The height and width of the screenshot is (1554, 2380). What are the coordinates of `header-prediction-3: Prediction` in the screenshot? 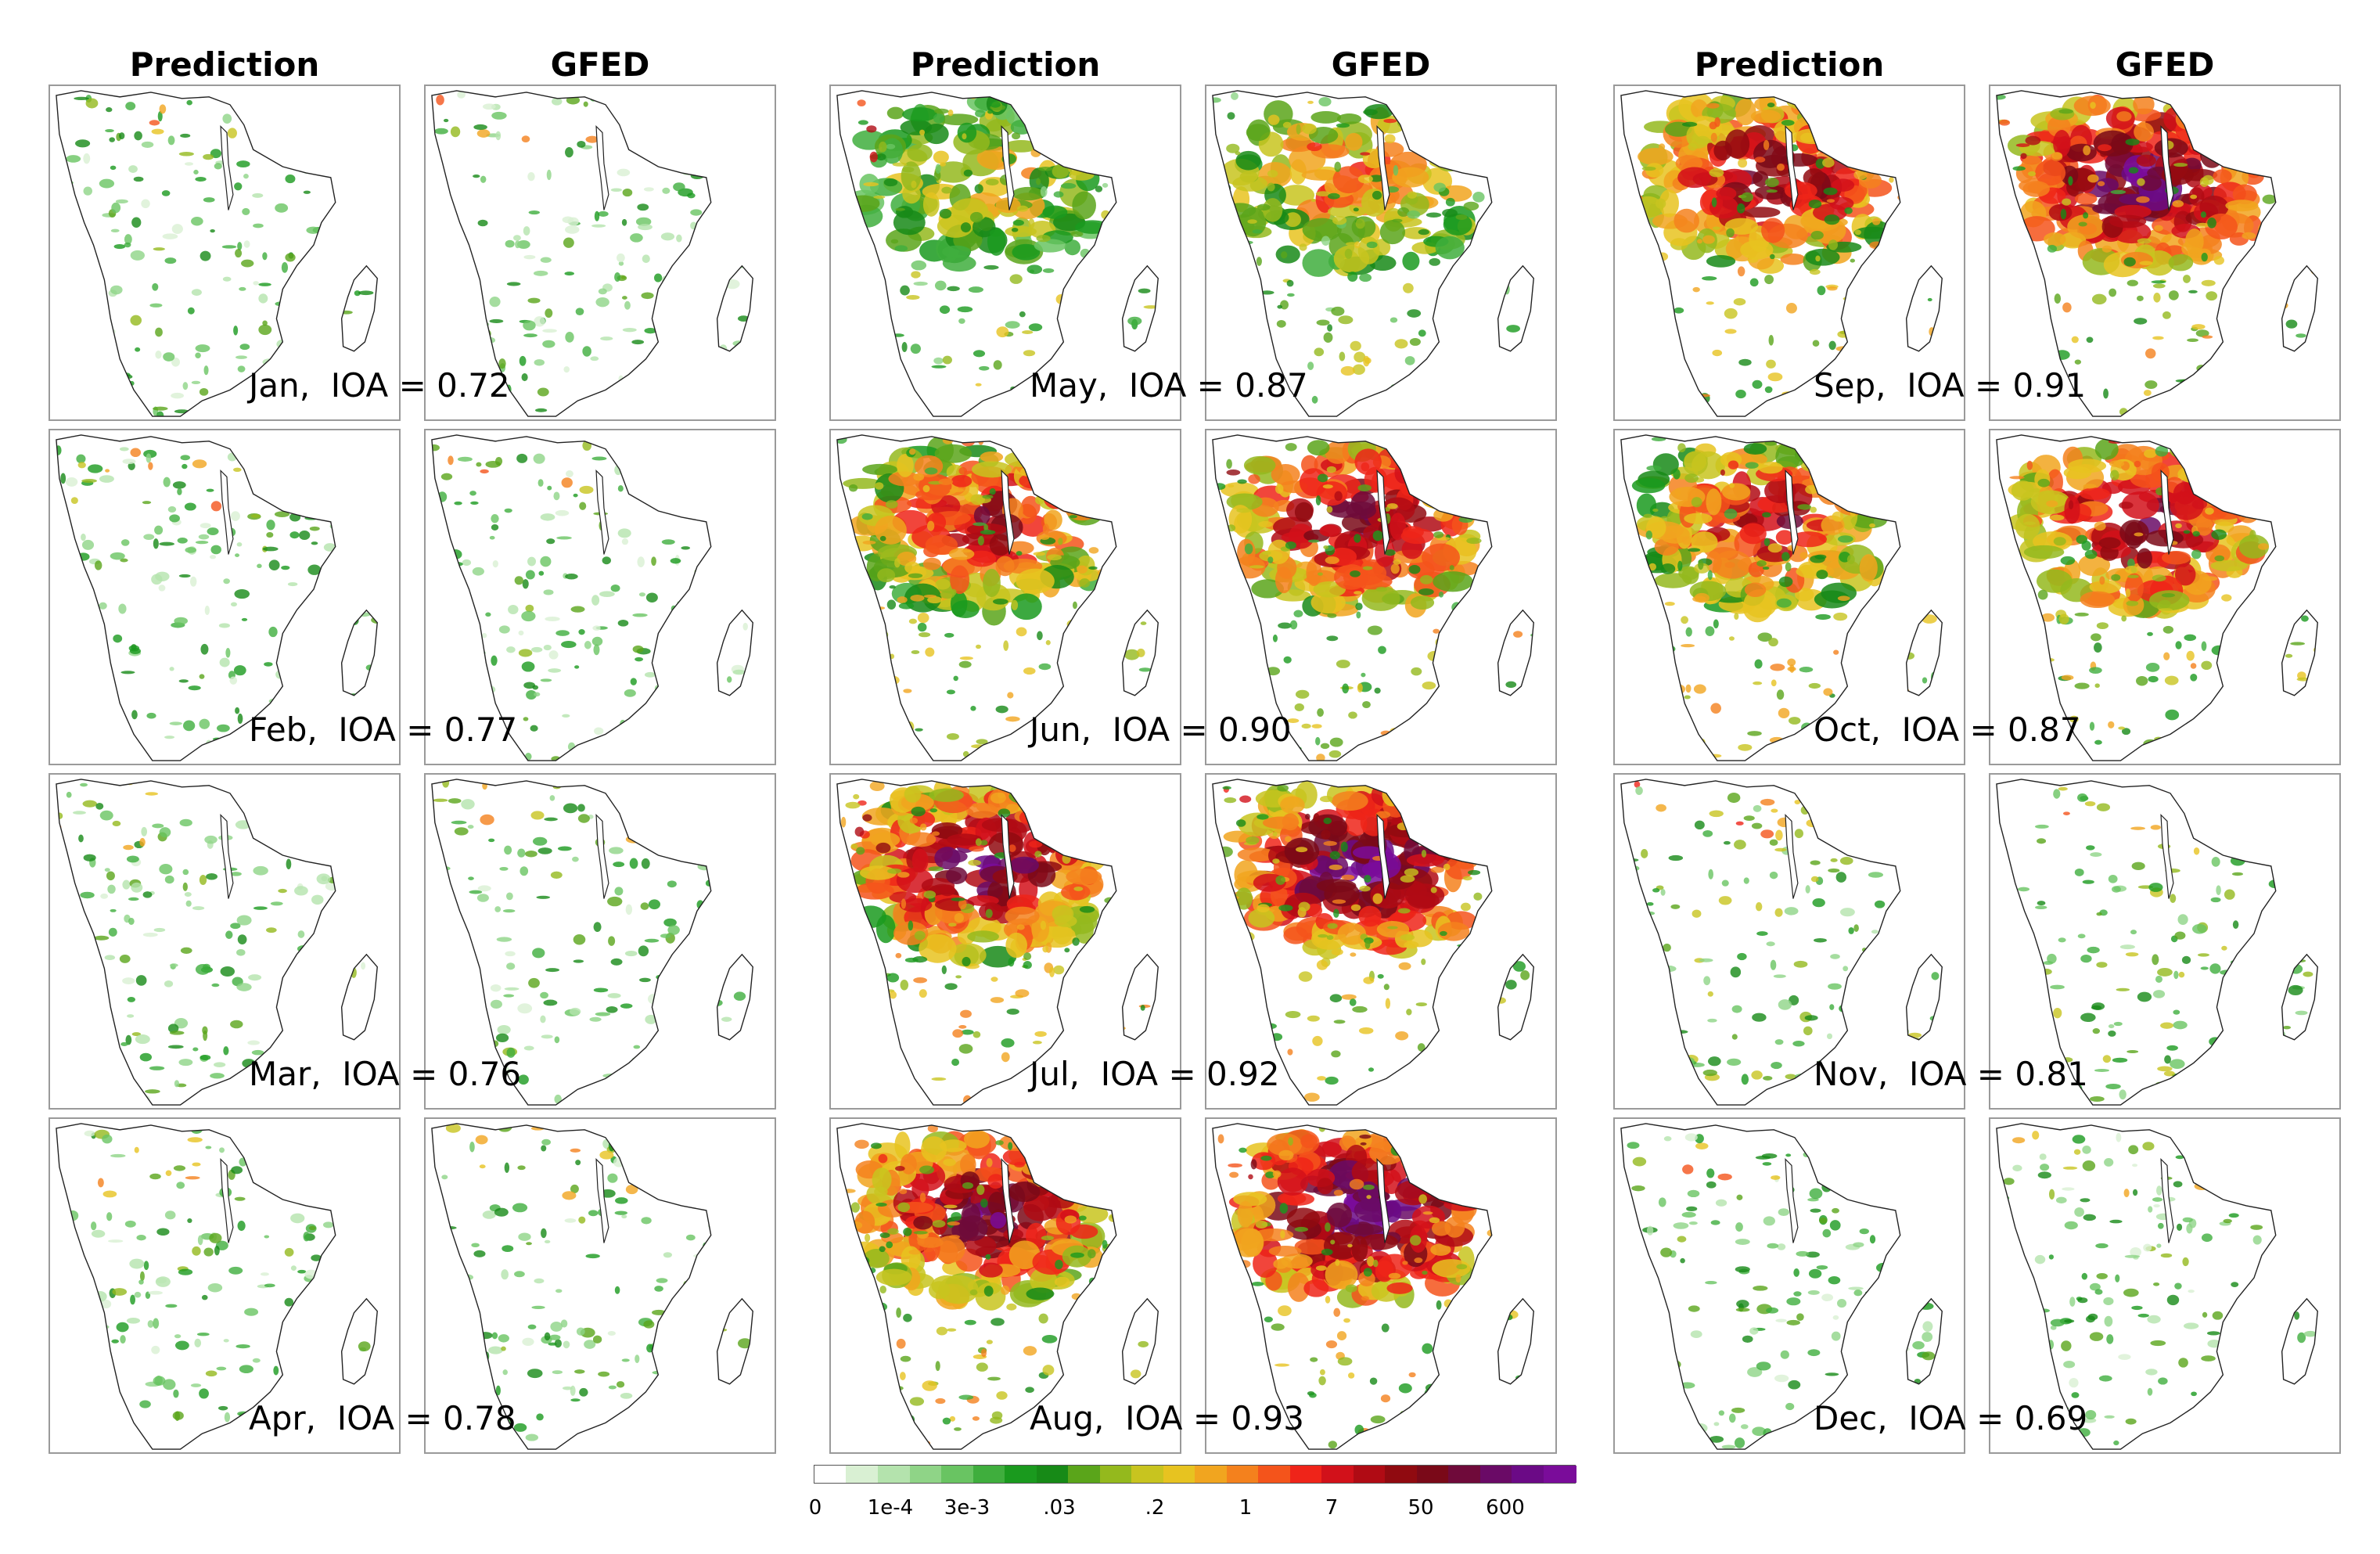 It's located at (1789, 64).